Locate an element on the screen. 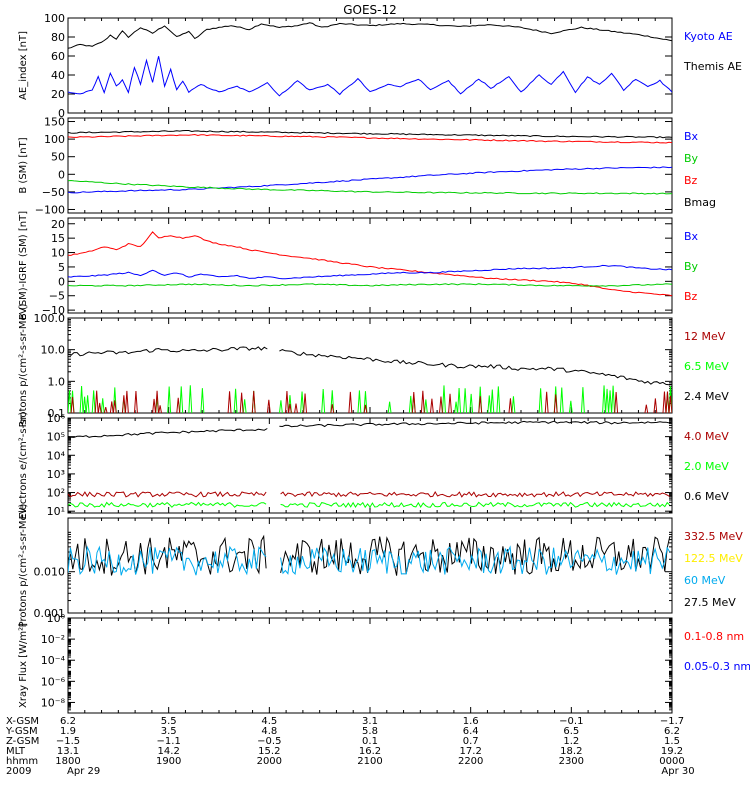 The image size is (750, 800). x-tick-value-hhmm: 2300 is located at coordinates (571, 761).